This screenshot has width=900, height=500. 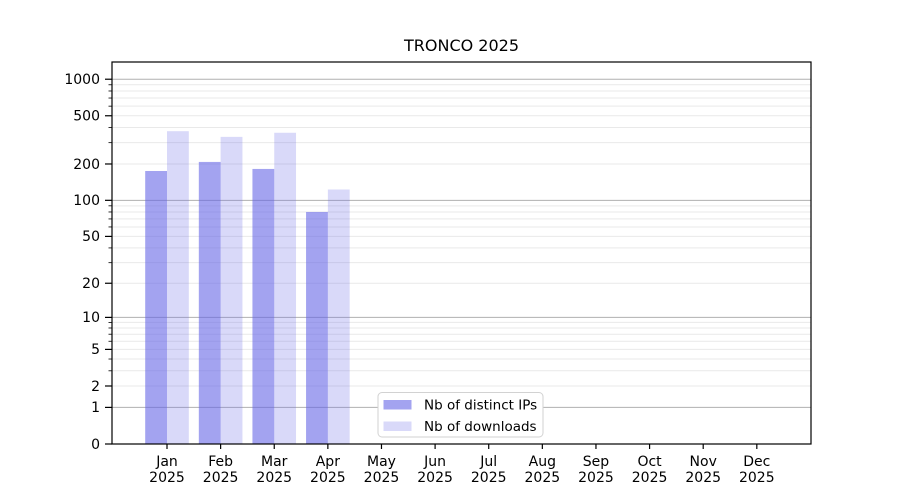 I want to click on legend: Nb of distinct IPs Nb of downloads, so click(x=460, y=415).